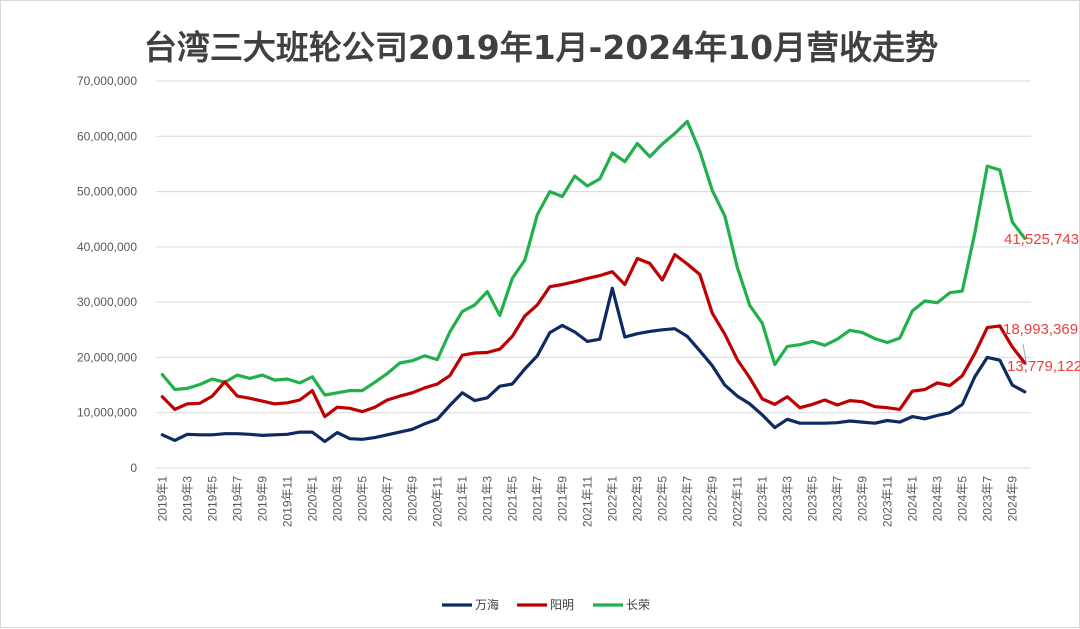 Image resolution: width=1080 pixels, height=629 pixels. What do you see at coordinates (887, 501) in the screenshot?
I see `x-tick-label: 2023年11` at bounding box center [887, 501].